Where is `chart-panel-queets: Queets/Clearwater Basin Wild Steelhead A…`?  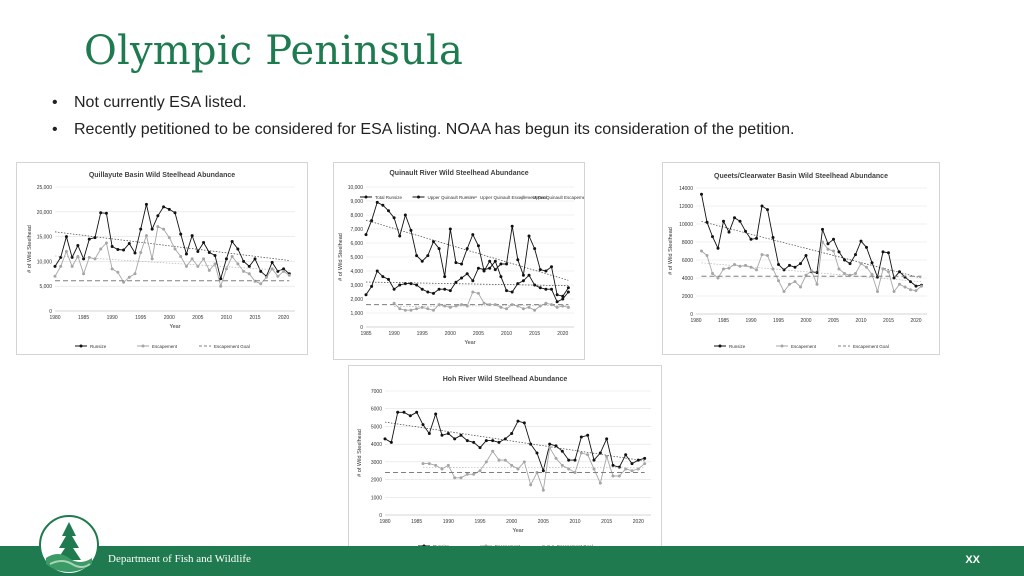
chart-panel-queets: Queets/Clearwater Basin Wild Steelhead A… is located at coordinates (801, 258).